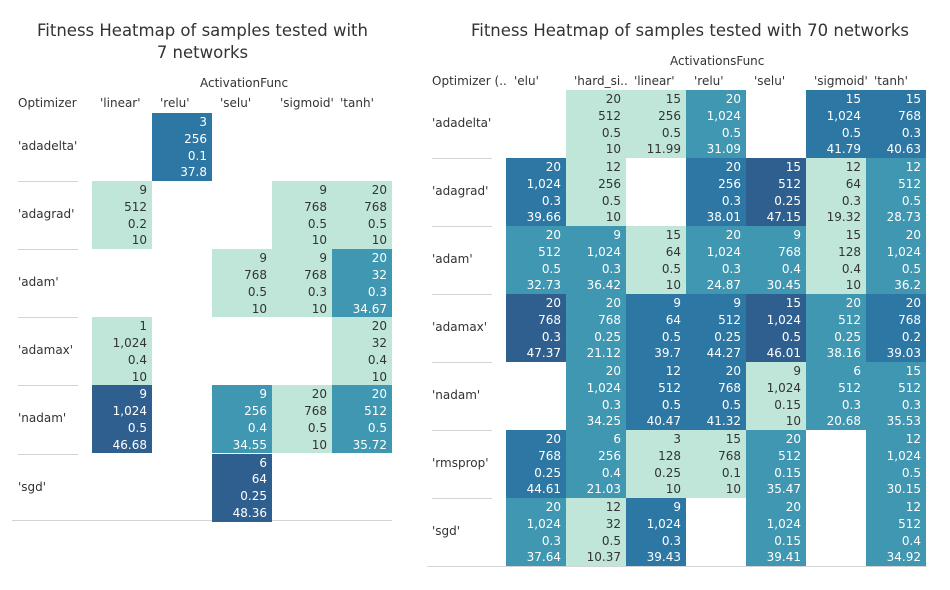 This screenshot has height=590, width=950. Describe the element at coordinates (46, 214) in the screenshot. I see `row-label: 'adagrad'` at that location.